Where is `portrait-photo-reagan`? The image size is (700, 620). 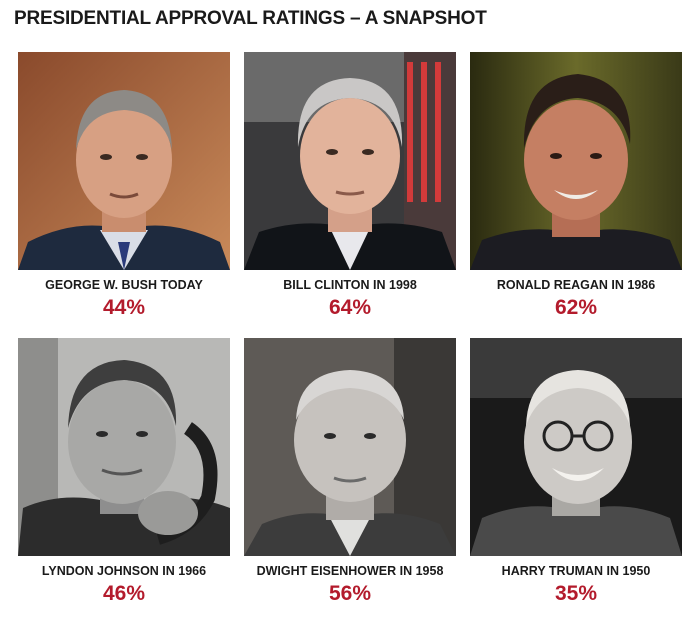
portrait-photo-reagan is located at coordinates (576, 161).